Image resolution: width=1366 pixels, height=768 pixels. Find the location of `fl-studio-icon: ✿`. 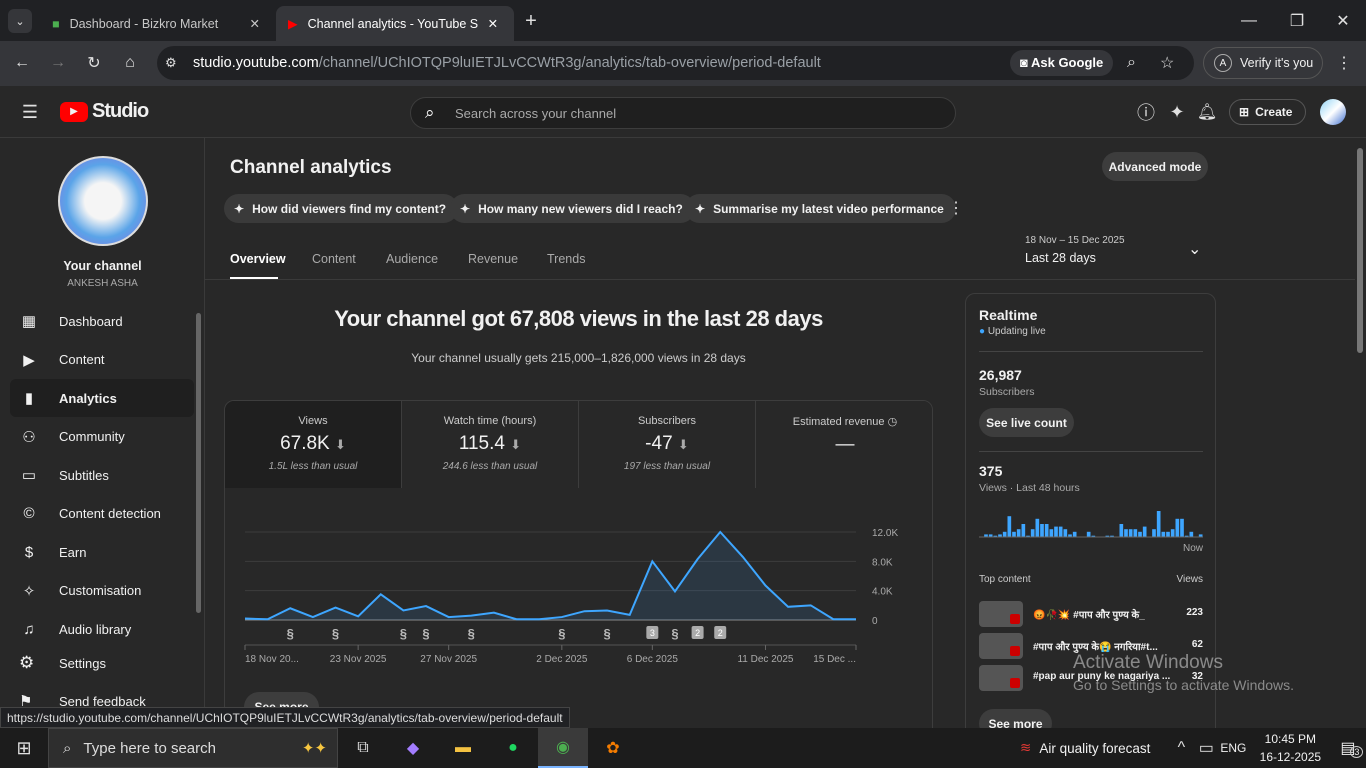

fl-studio-icon: ✿ is located at coordinates (613, 748).